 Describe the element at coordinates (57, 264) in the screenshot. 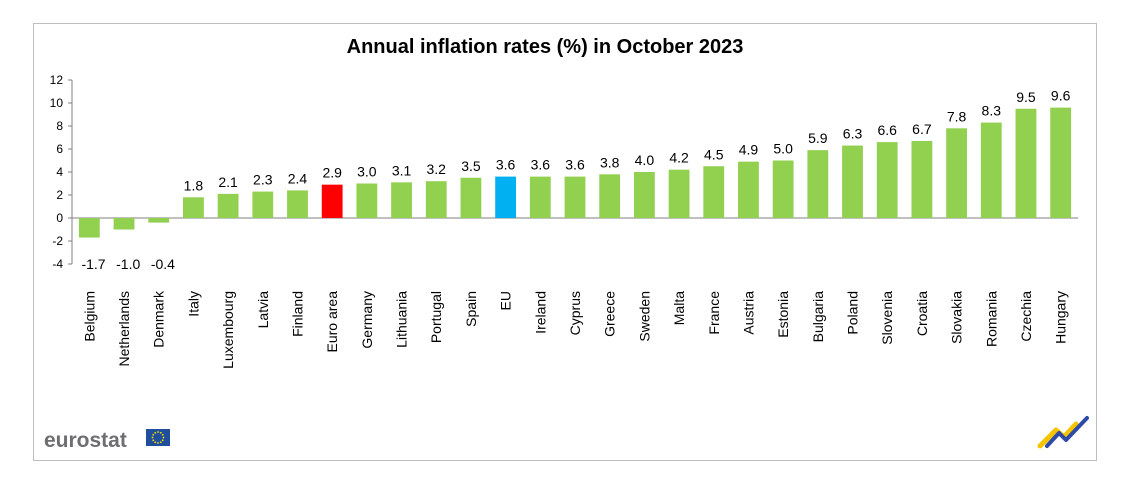

I see `y-tick-label: -4` at that location.